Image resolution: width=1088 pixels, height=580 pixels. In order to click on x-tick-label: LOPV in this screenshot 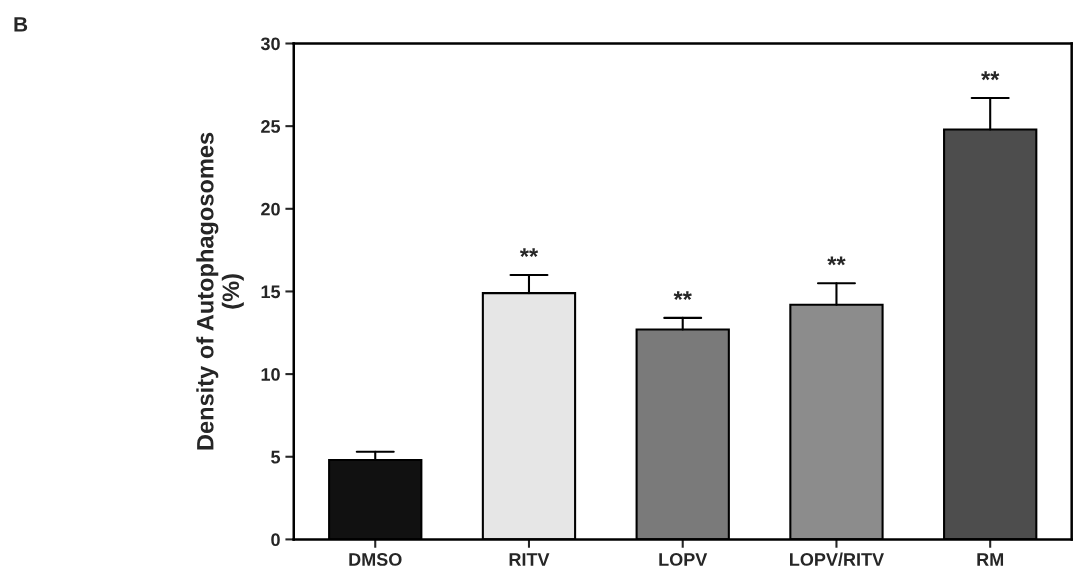, I will do `click(683, 559)`.